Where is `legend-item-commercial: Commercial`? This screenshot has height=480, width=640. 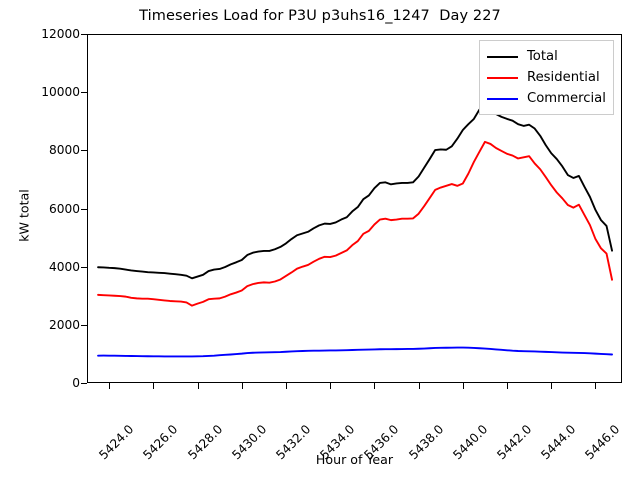
legend-item-commercial: Commercial is located at coordinates (546, 98).